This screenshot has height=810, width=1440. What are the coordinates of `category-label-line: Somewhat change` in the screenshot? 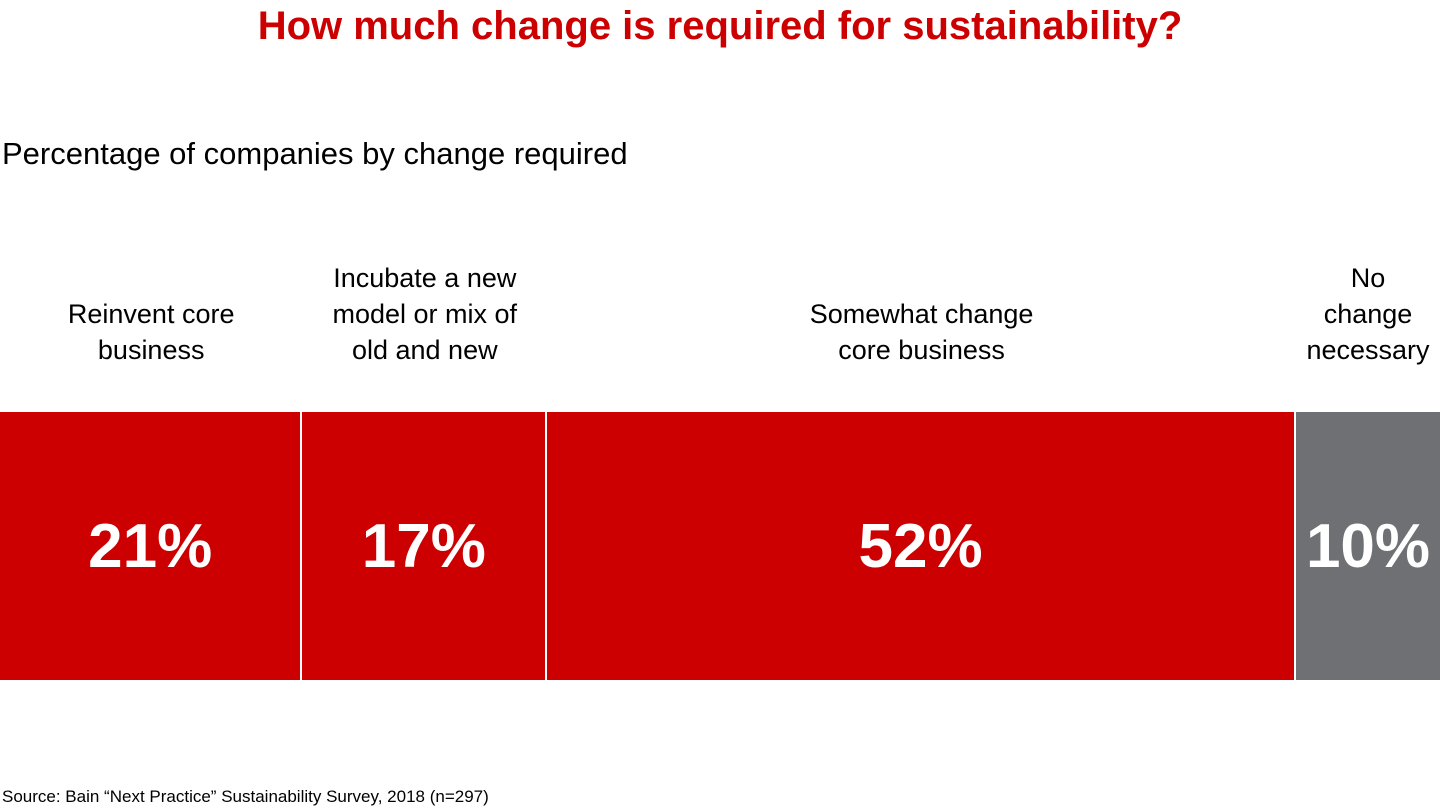 It's located at (921, 314).